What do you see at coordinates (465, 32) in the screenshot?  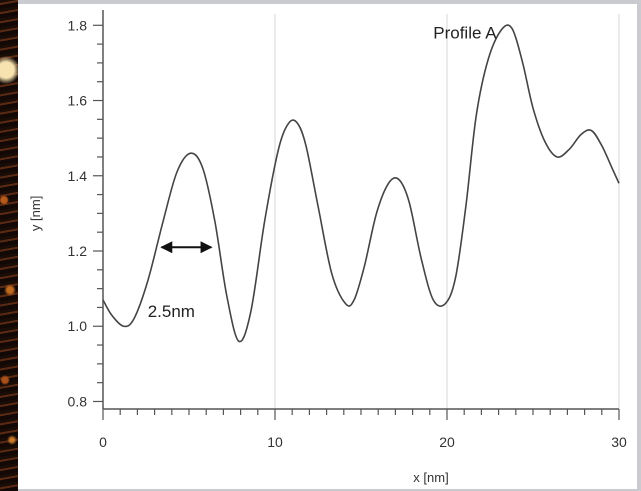 I see `profile-title: Profile A` at bounding box center [465, 32].